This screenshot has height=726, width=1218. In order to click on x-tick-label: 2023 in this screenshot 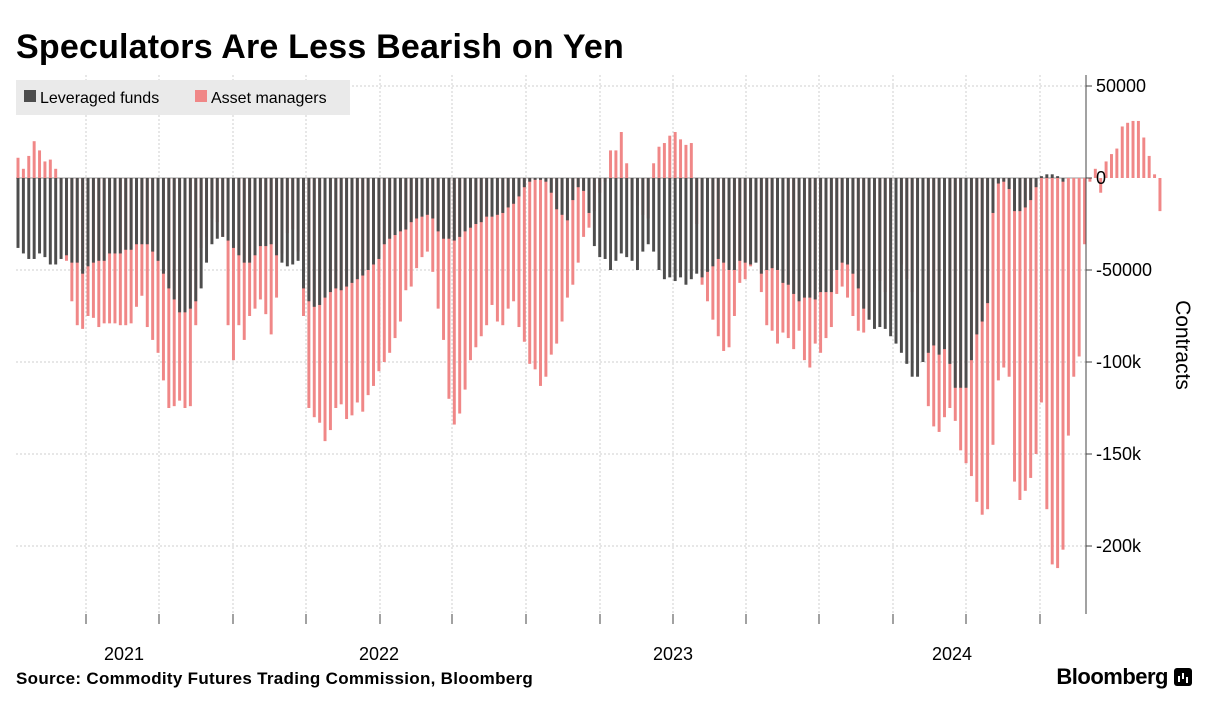, I will do `click(673, 652)`.